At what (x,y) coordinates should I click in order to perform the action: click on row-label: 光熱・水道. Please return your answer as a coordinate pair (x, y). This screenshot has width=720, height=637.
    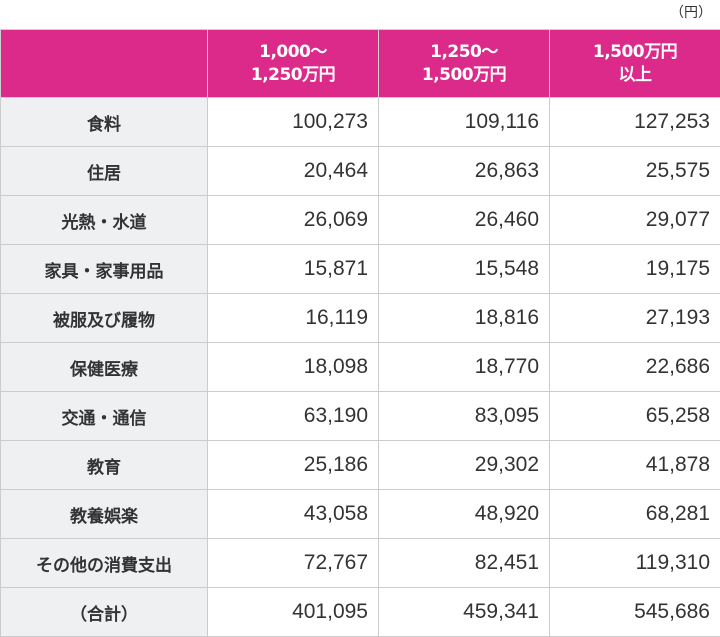
    Looking at the image, I should click on (104, 220).